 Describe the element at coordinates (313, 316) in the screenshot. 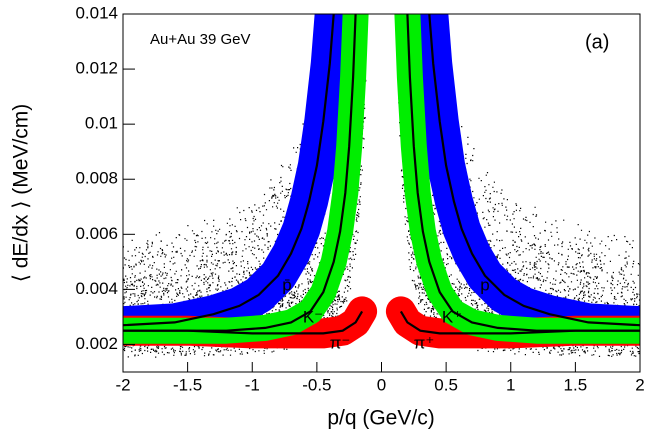

I see `particle-label: K⁻` at that location.